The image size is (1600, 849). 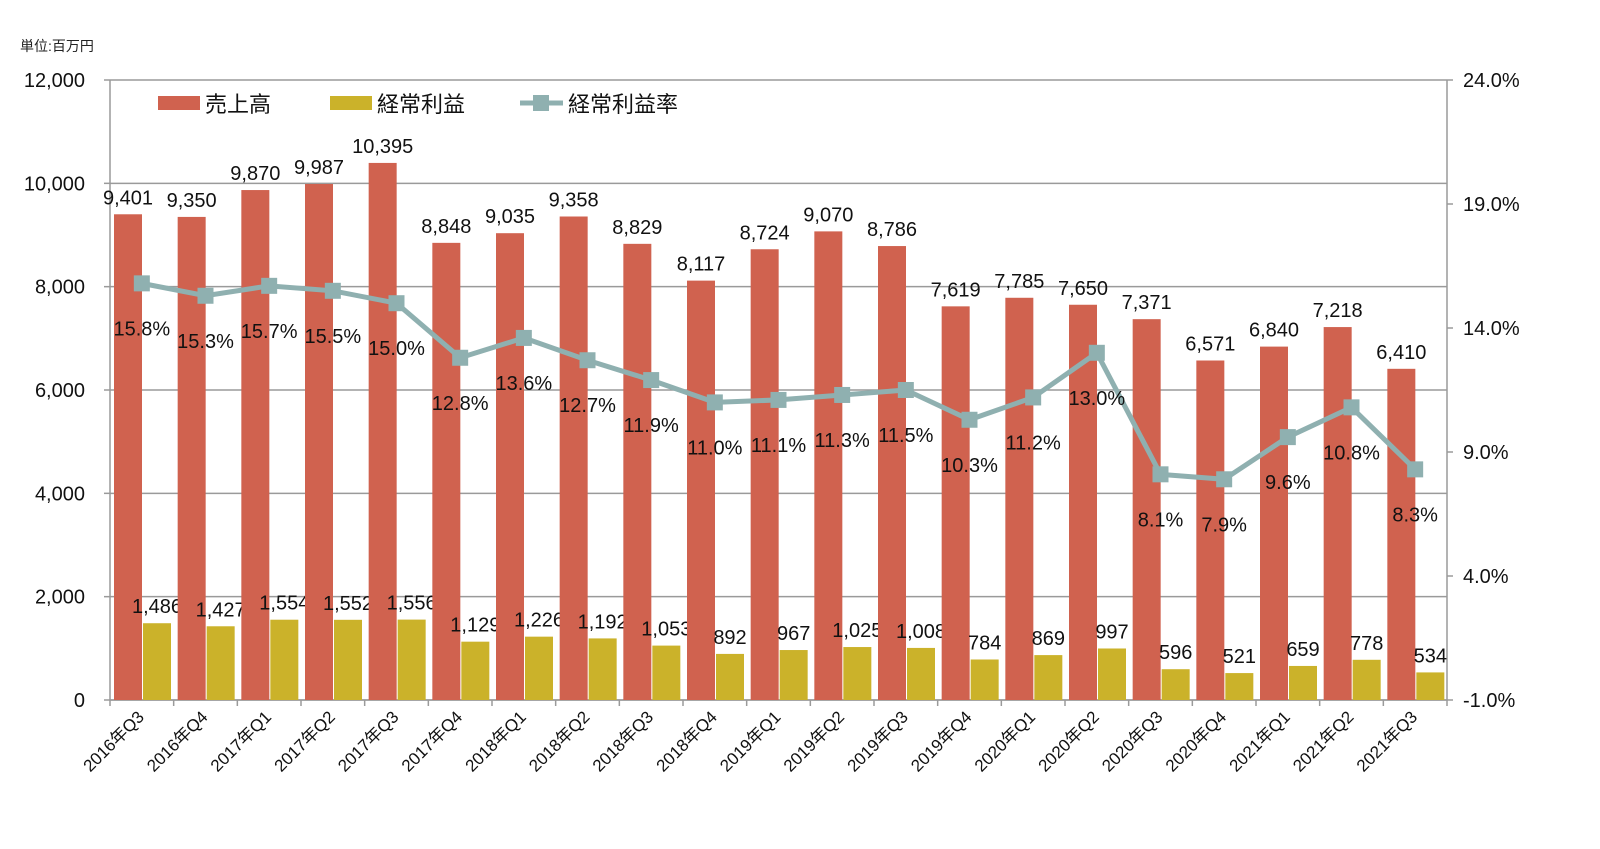 What do you see at coordinates (446, 227) in the screenshot?
I see `data-label-sales: 8,848` at bounding box center [446, 227].